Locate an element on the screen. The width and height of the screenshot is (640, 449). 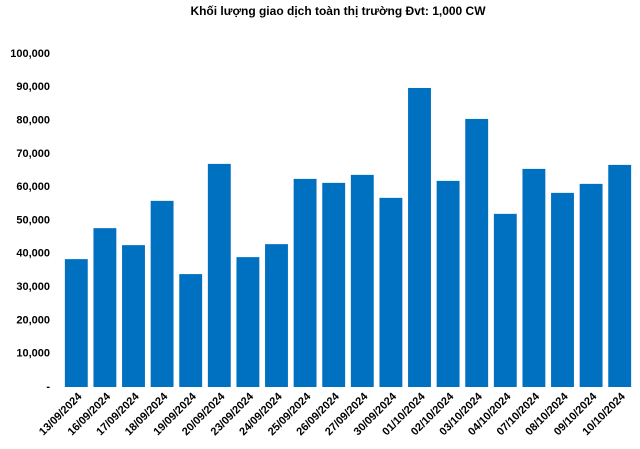
y-tick-label: 40,000 is located at coordinates (33, 254).